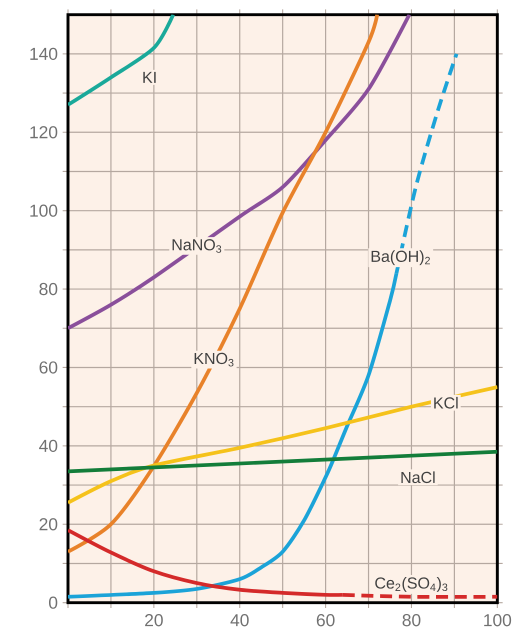 Image resolution: width=526 pixels, height=636 pixels. What do you see at coordinates (411, 620) in the screenshot?
I see `x-tick-label: 80` at bounding box center [411, 620].